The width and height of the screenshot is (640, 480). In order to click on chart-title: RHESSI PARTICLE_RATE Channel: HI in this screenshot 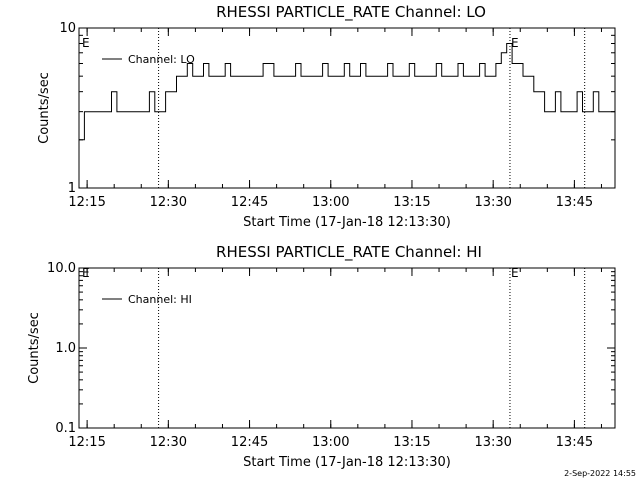, I will do `click(349, 252)`.